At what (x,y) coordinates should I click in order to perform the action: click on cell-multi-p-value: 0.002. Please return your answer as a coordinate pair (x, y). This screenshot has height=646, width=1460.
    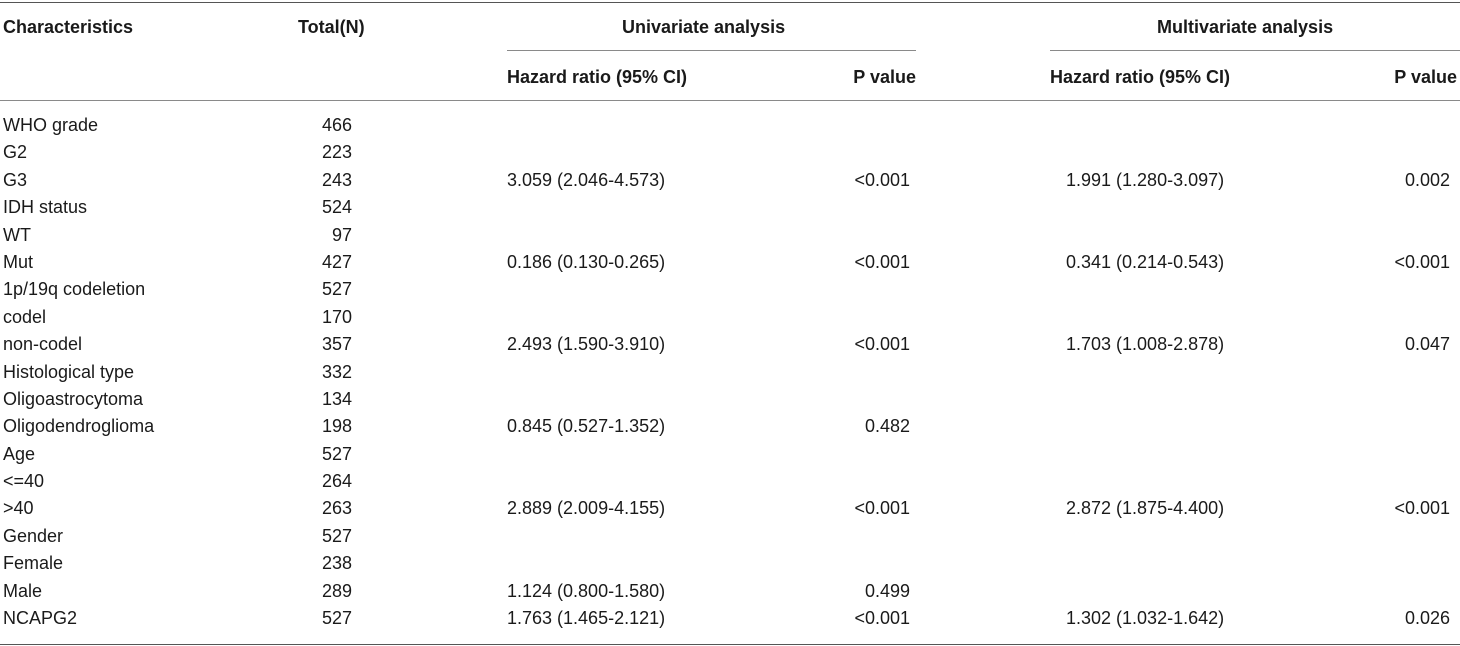
    Looking at the image, I should click on (1427, 179).